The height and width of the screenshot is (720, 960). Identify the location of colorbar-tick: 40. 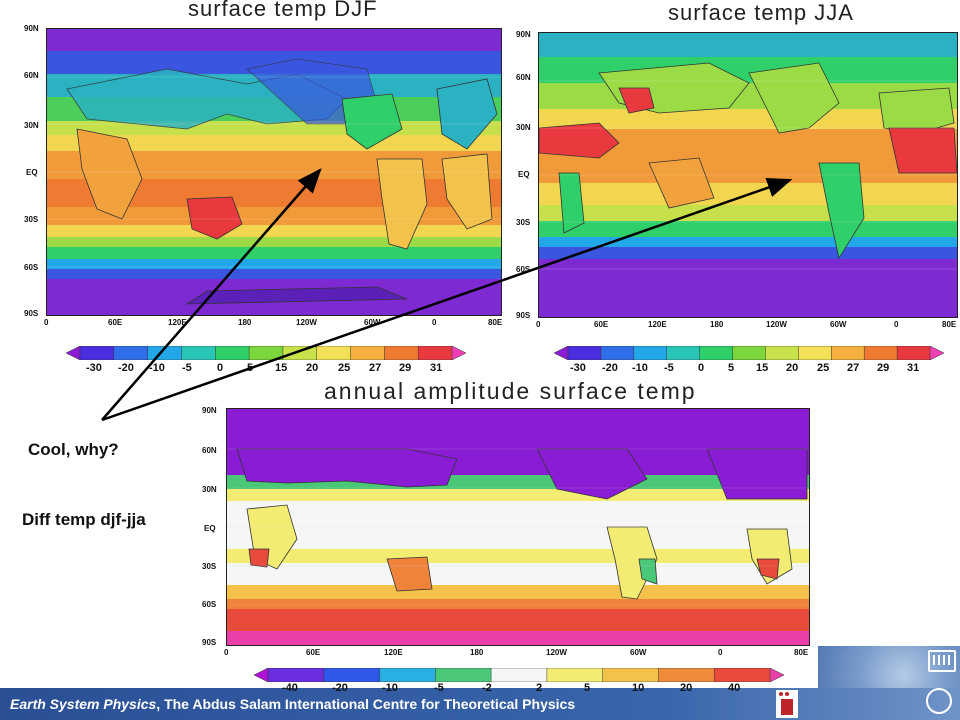
(734, 688).